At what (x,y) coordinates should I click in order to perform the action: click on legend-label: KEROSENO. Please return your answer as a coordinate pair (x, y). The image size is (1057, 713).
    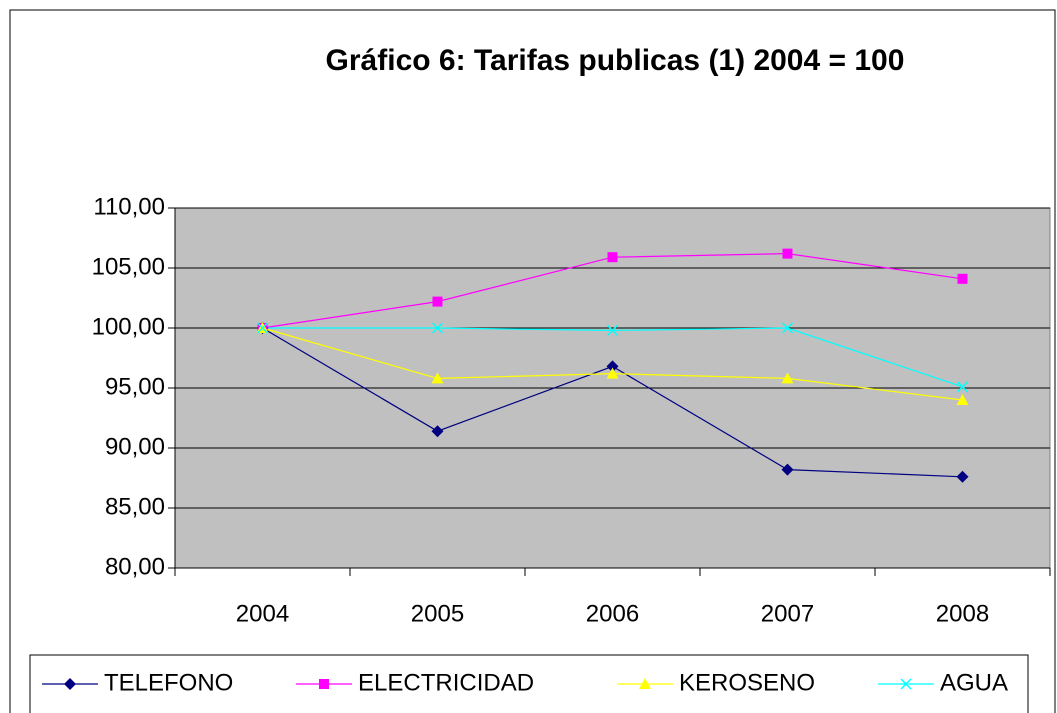
    Looking at the image, I should click on (747, 682).